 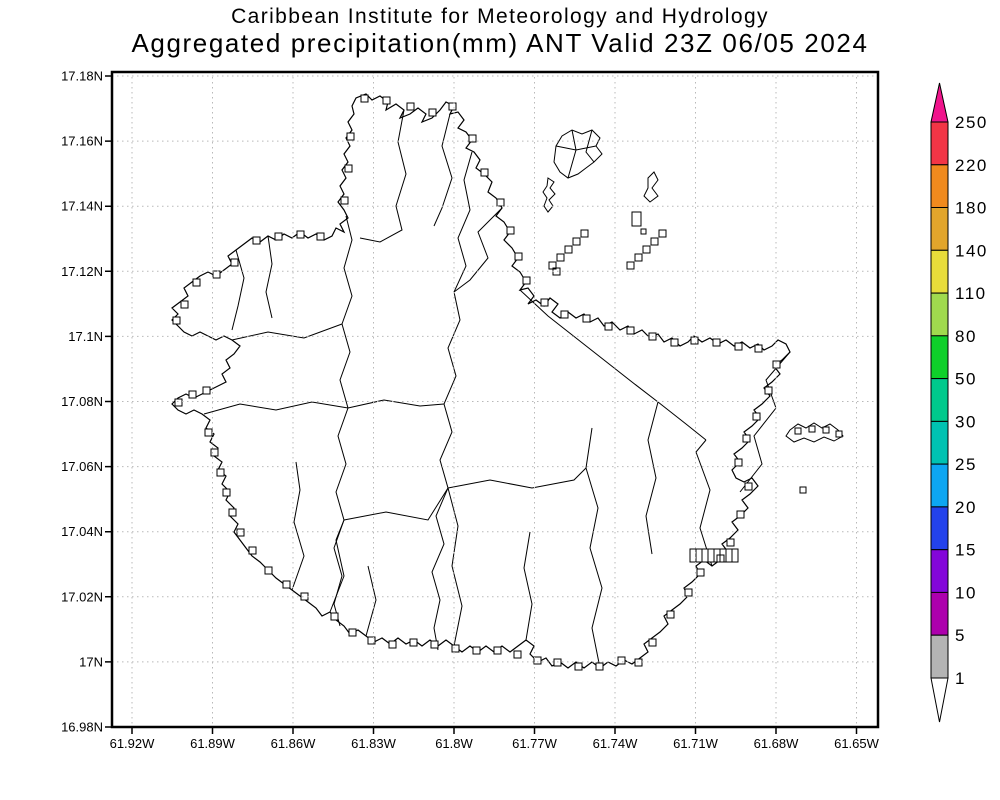 What do you see at coordinates (454, 743) in the screenshot?
I see `x-tick-label: 61.8W` at bounding box center [454, 743].